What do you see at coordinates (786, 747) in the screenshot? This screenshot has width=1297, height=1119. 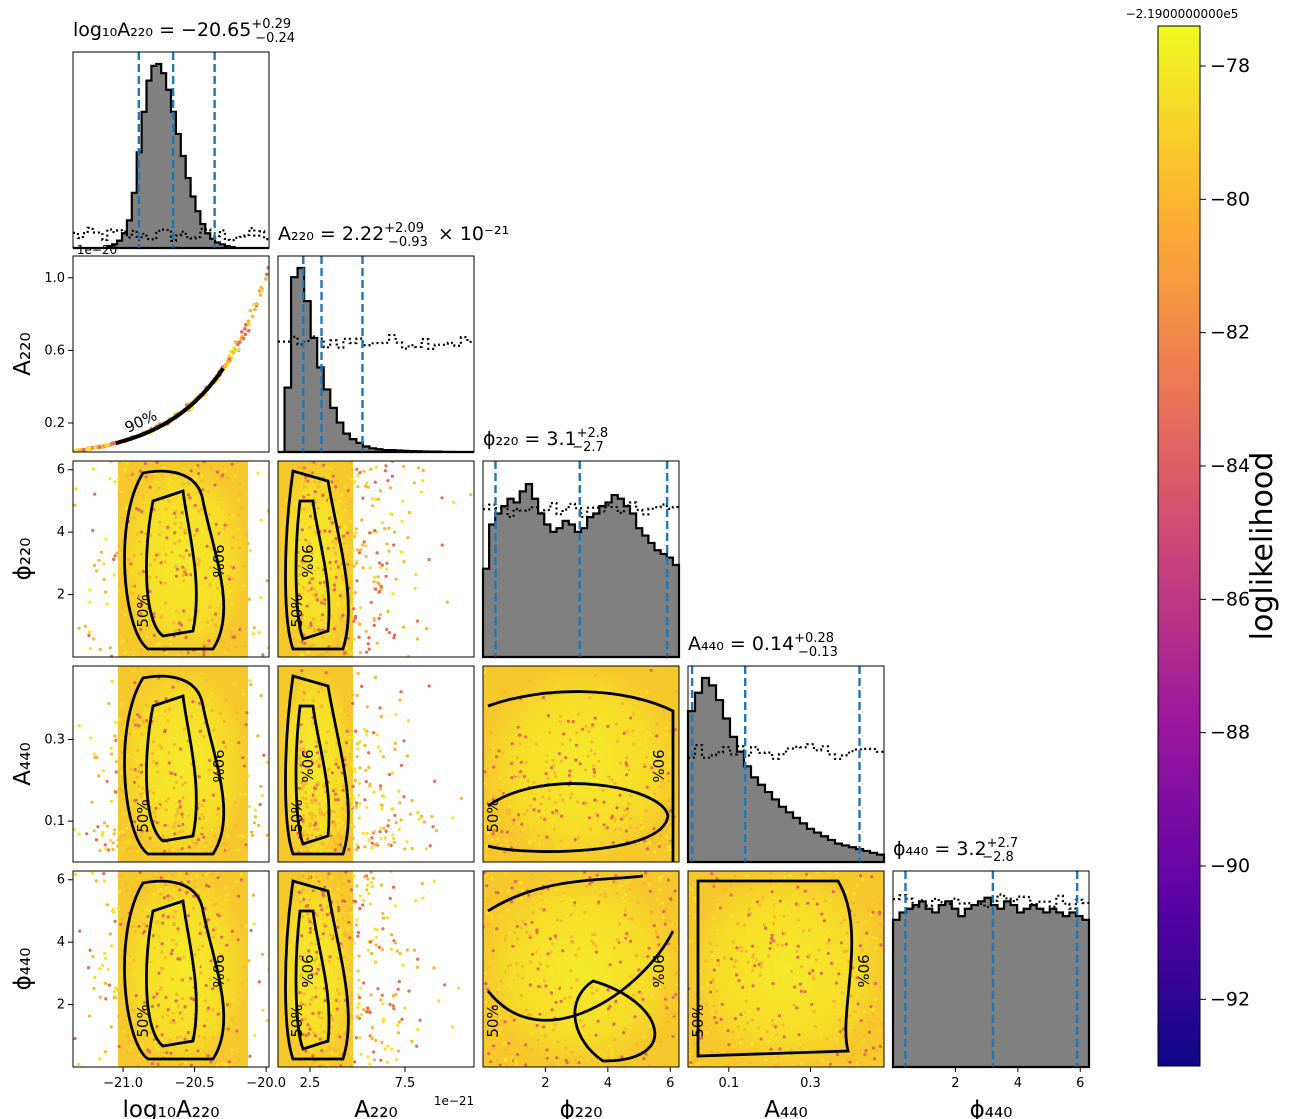 I see `hist-panel-A440: A₄₄₀ = 0.14+0.28 −0.13` at bounding box center [786, 747].